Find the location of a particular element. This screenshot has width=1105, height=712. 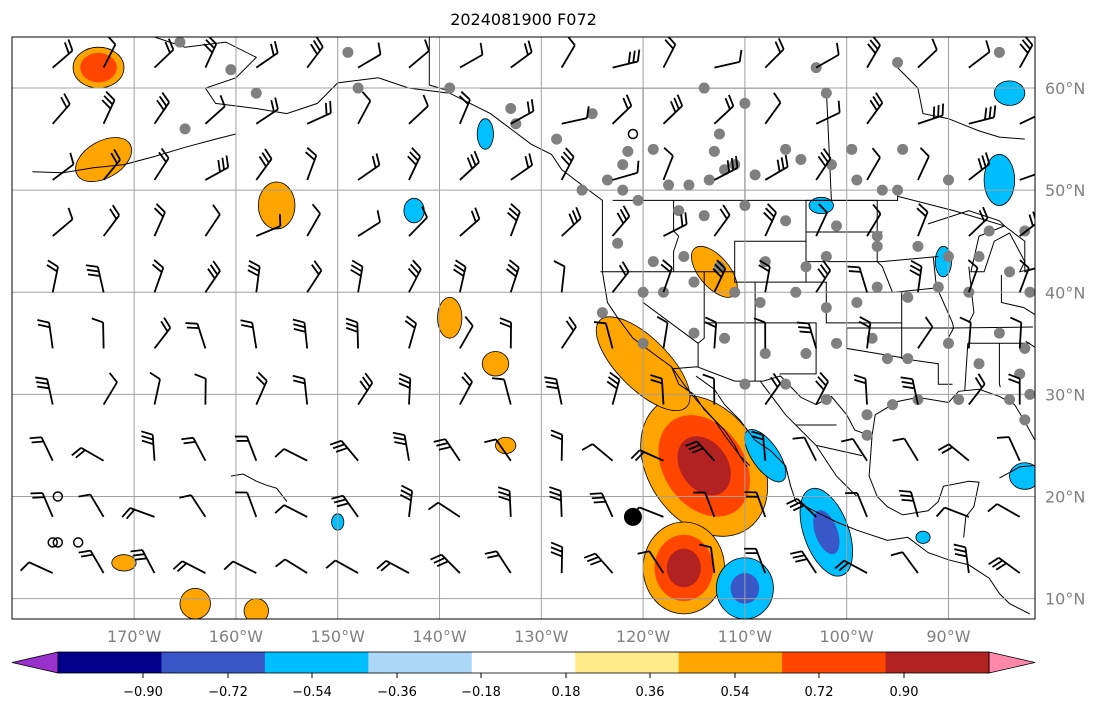

colorbar-frame is located at coordinates (523, 662).